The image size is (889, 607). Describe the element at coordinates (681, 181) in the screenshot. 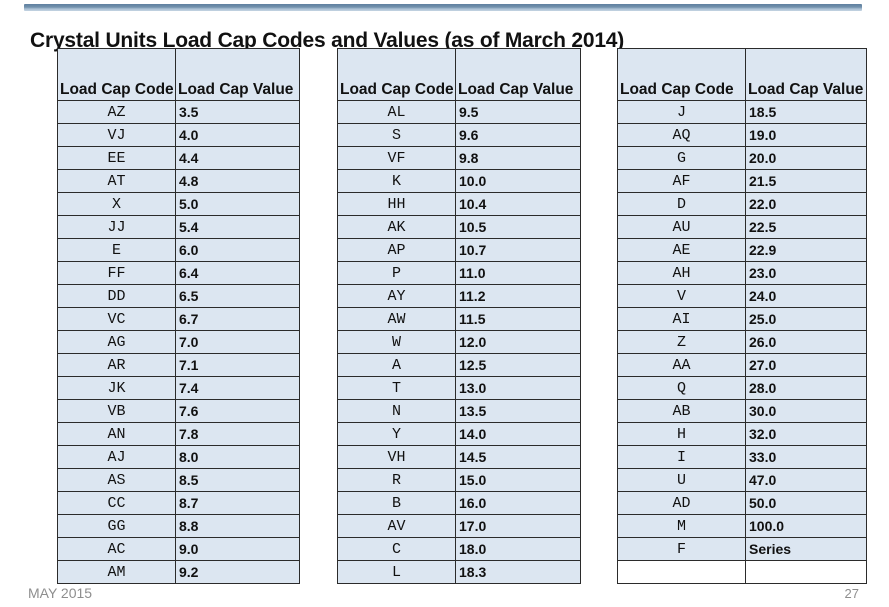

I see `load-cap-code-cell: AF` at that location.